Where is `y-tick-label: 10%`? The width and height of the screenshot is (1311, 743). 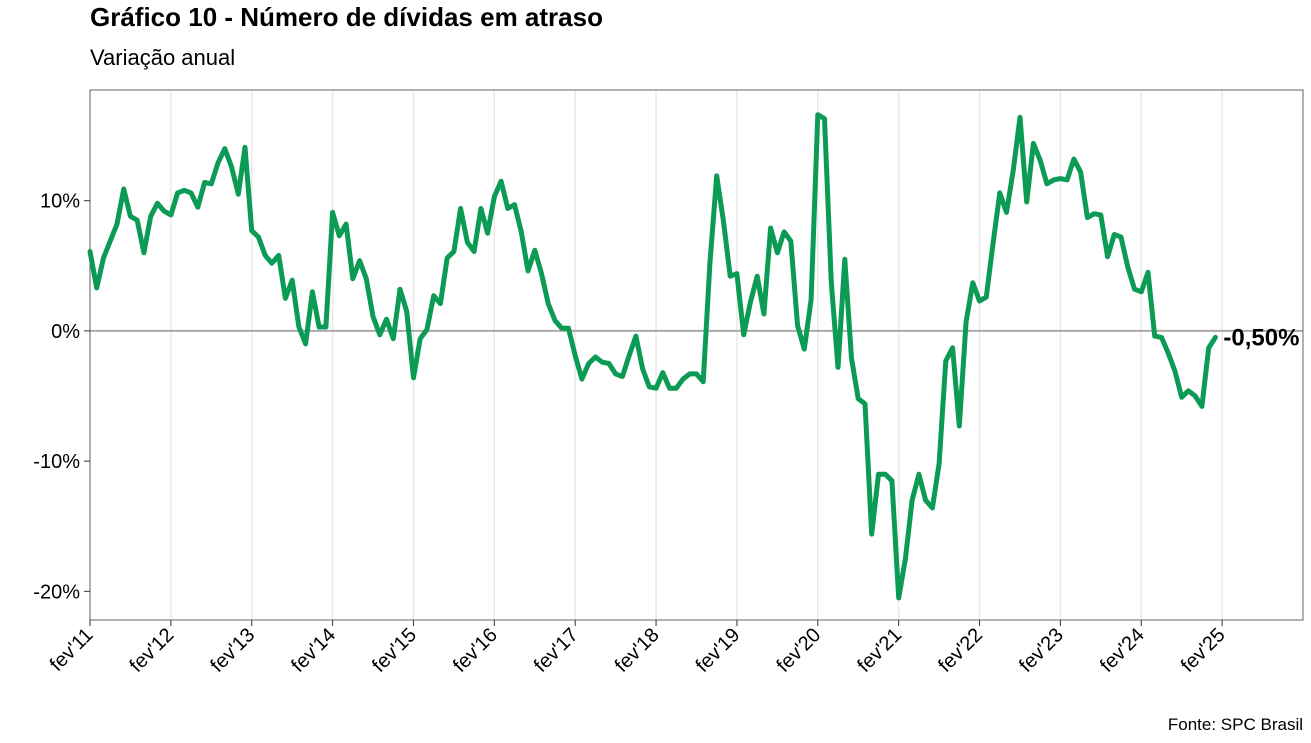 y-tick-label: 10% is located at coordinates (60, 202).